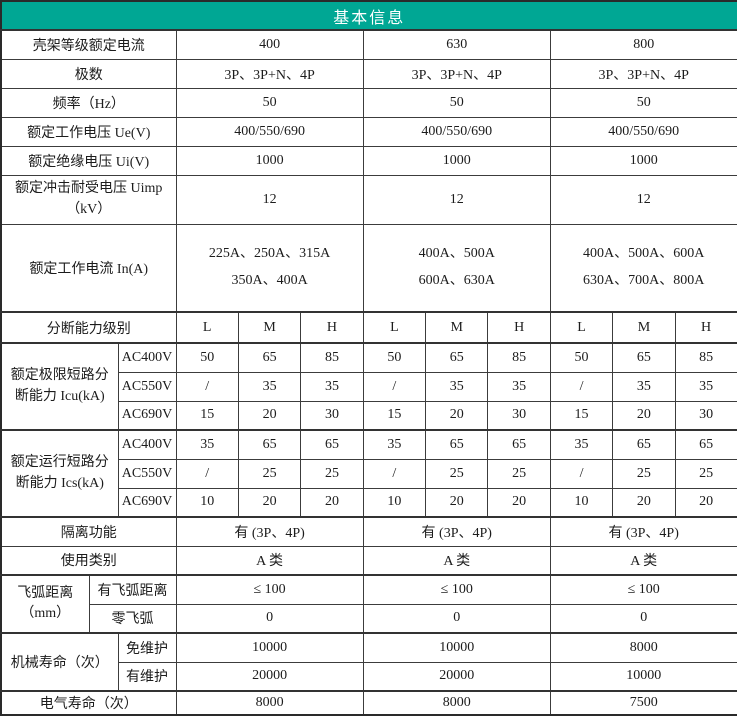  What do you see at coordinates (269, 560) in the screenshot?
I see `spec-cell: A 类` at bounding box center [269, 560].